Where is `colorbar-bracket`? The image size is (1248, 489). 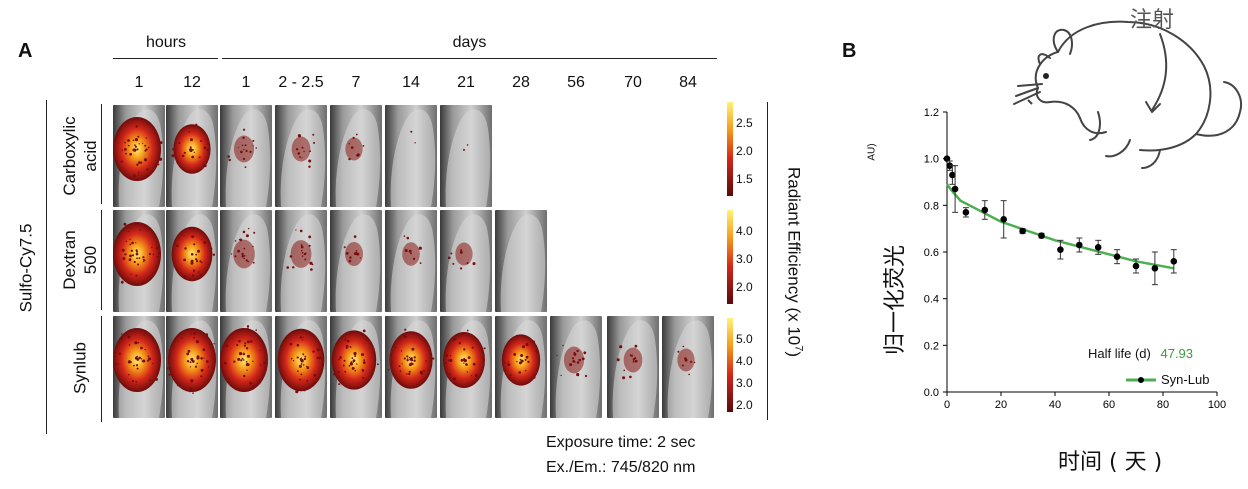
colorbar-bracket is located at coordinates (767, 261).